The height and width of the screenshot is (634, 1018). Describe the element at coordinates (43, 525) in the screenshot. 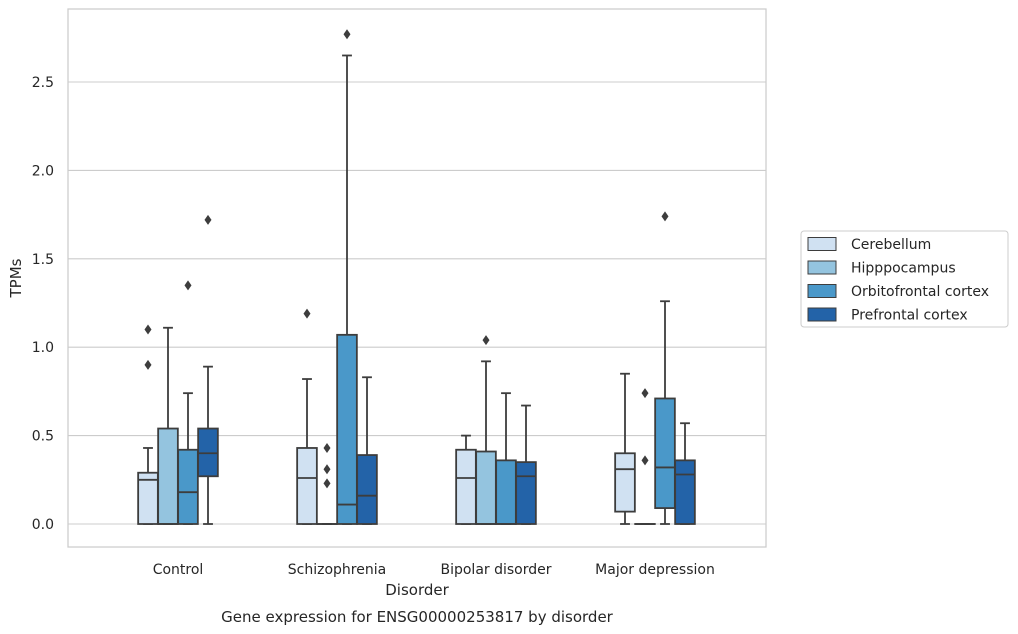

I see `y-tick-label: 0.0` at that location.